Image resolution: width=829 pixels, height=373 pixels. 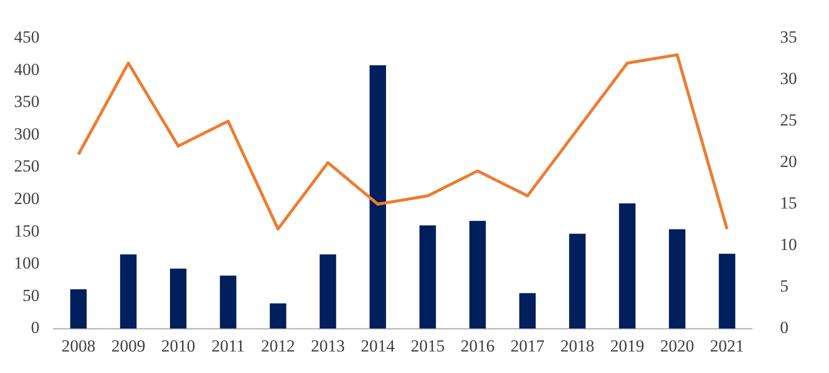 What do you see at coordinates (27, 198) in the screenshot?
I see `y-tick-label: 200` at bounding box center [27, 198].